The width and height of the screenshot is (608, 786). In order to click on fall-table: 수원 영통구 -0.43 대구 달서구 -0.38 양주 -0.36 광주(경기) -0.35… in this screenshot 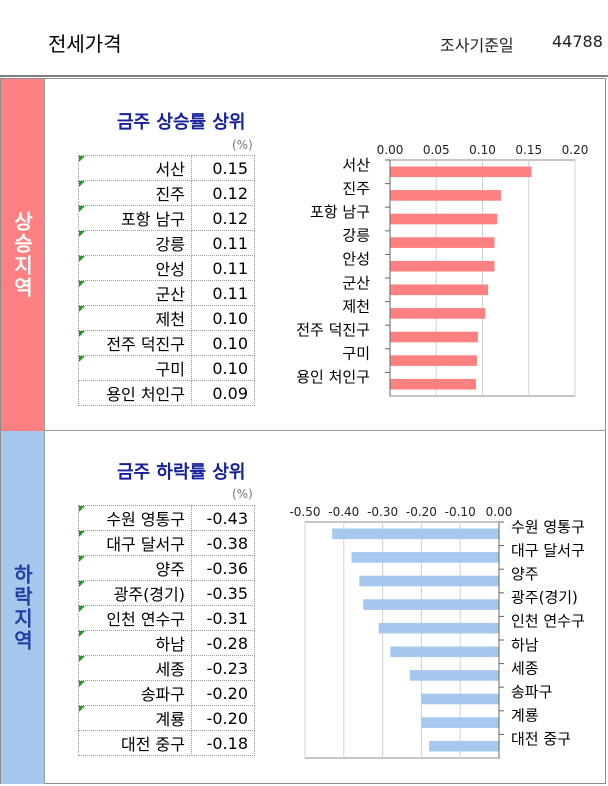, I will do `click(166, 630)`.